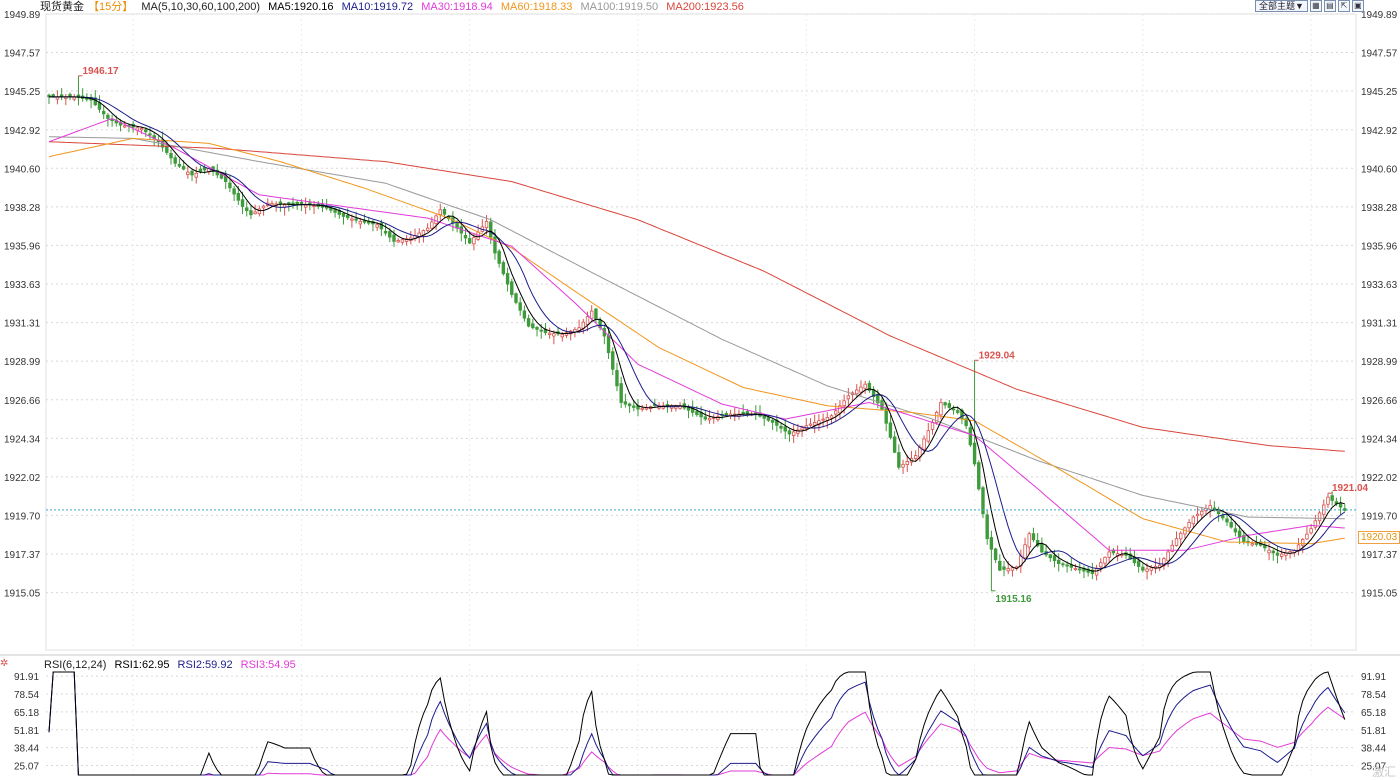 The width and height of the screenshot is (1400, 780). I want to click on price-tick-label-right: 1935.96, so click(1379, 246).